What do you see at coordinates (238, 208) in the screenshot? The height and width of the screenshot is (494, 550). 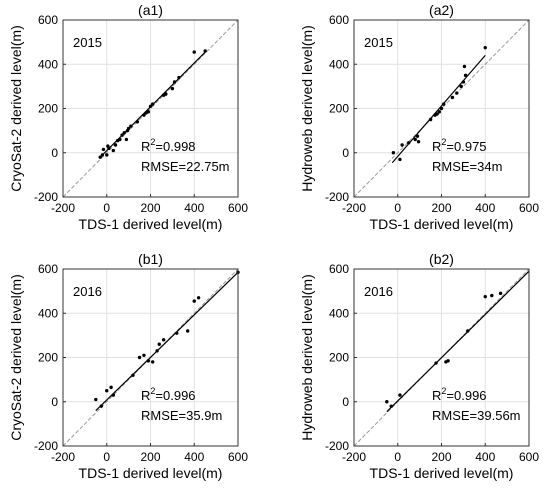 I see `x-tick-label: 600` at bounding box center [238, 208].